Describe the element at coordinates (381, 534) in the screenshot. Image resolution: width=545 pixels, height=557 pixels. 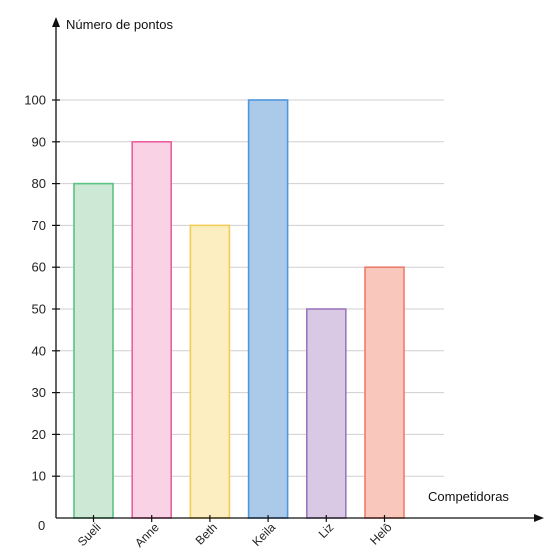
I see `x-category-label: Helô` at that location.